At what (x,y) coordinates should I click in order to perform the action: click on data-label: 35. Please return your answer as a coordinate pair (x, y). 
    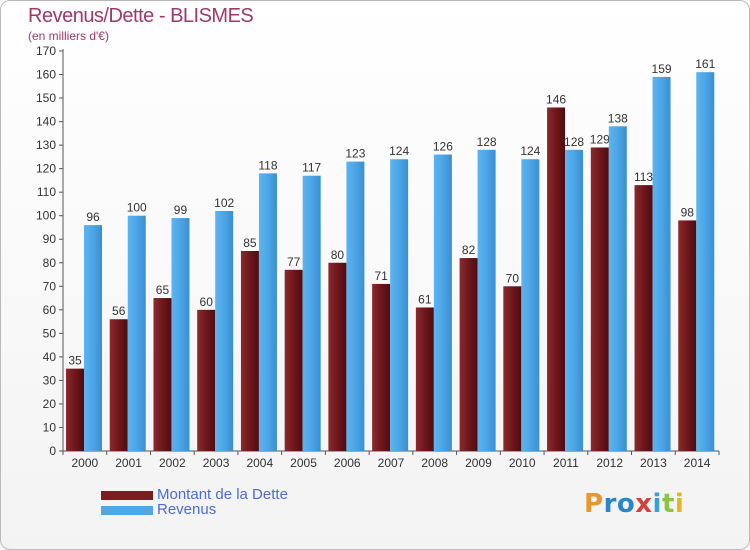
    Looking at the image, I should click on (75, 361).